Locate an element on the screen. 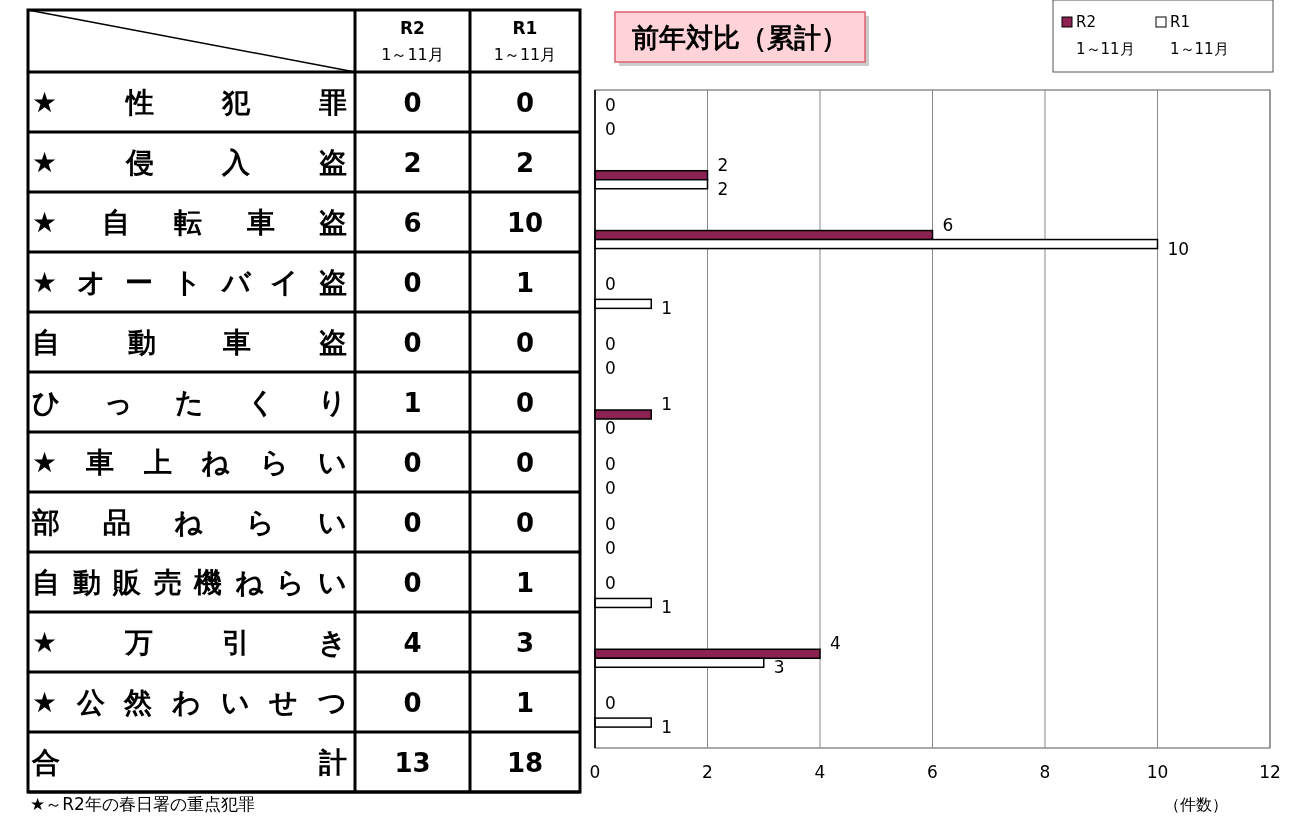 The width and height of the screenshot is (1291, 816). x-tick-label: 12 is located at coordinates (1270, 772).